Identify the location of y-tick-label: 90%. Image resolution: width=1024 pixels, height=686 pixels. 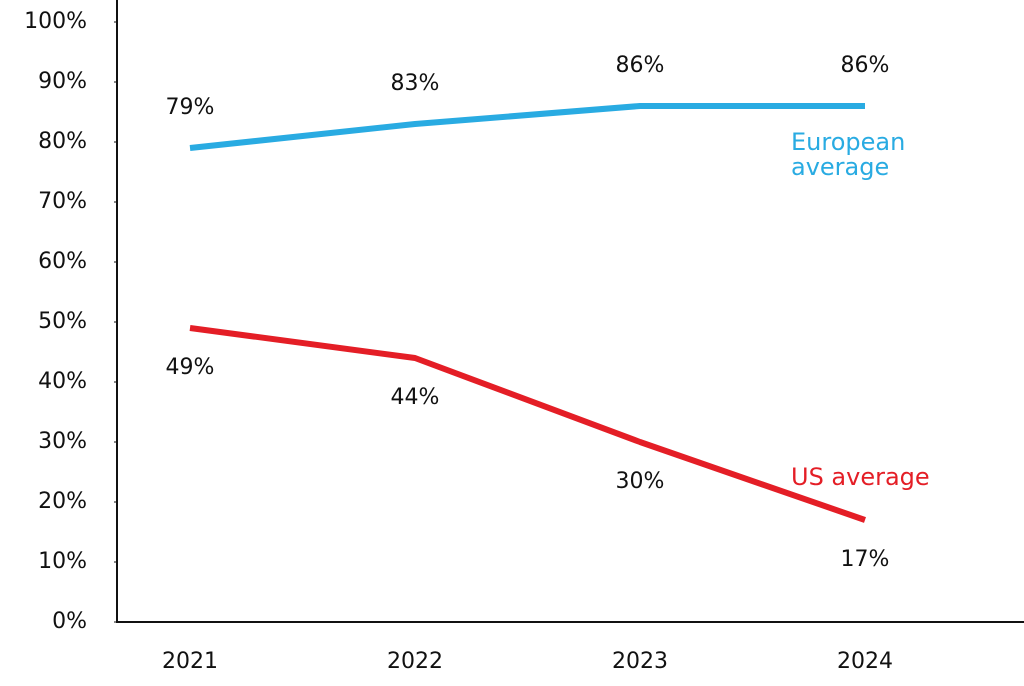
(62, 81).